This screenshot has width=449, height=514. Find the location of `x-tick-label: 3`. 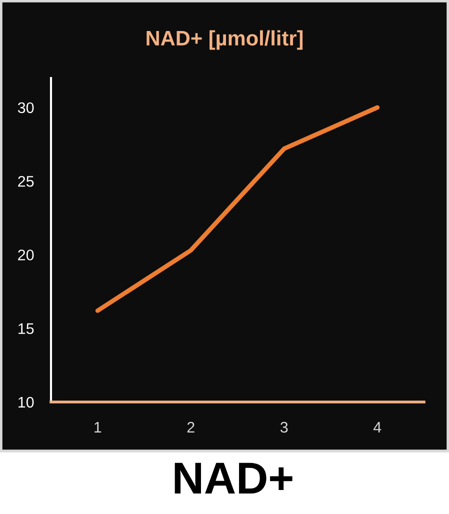

x-tick-label: 3 is located at coordinates (284, 427).